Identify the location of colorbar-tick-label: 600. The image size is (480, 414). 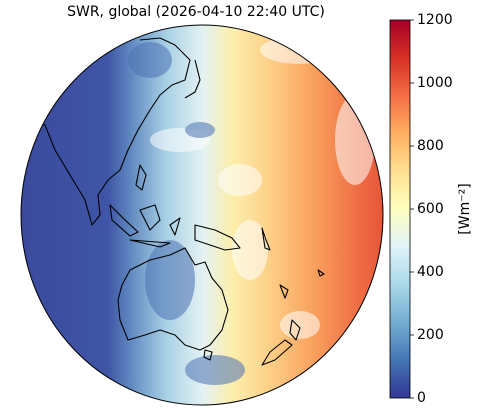
(430, 209).